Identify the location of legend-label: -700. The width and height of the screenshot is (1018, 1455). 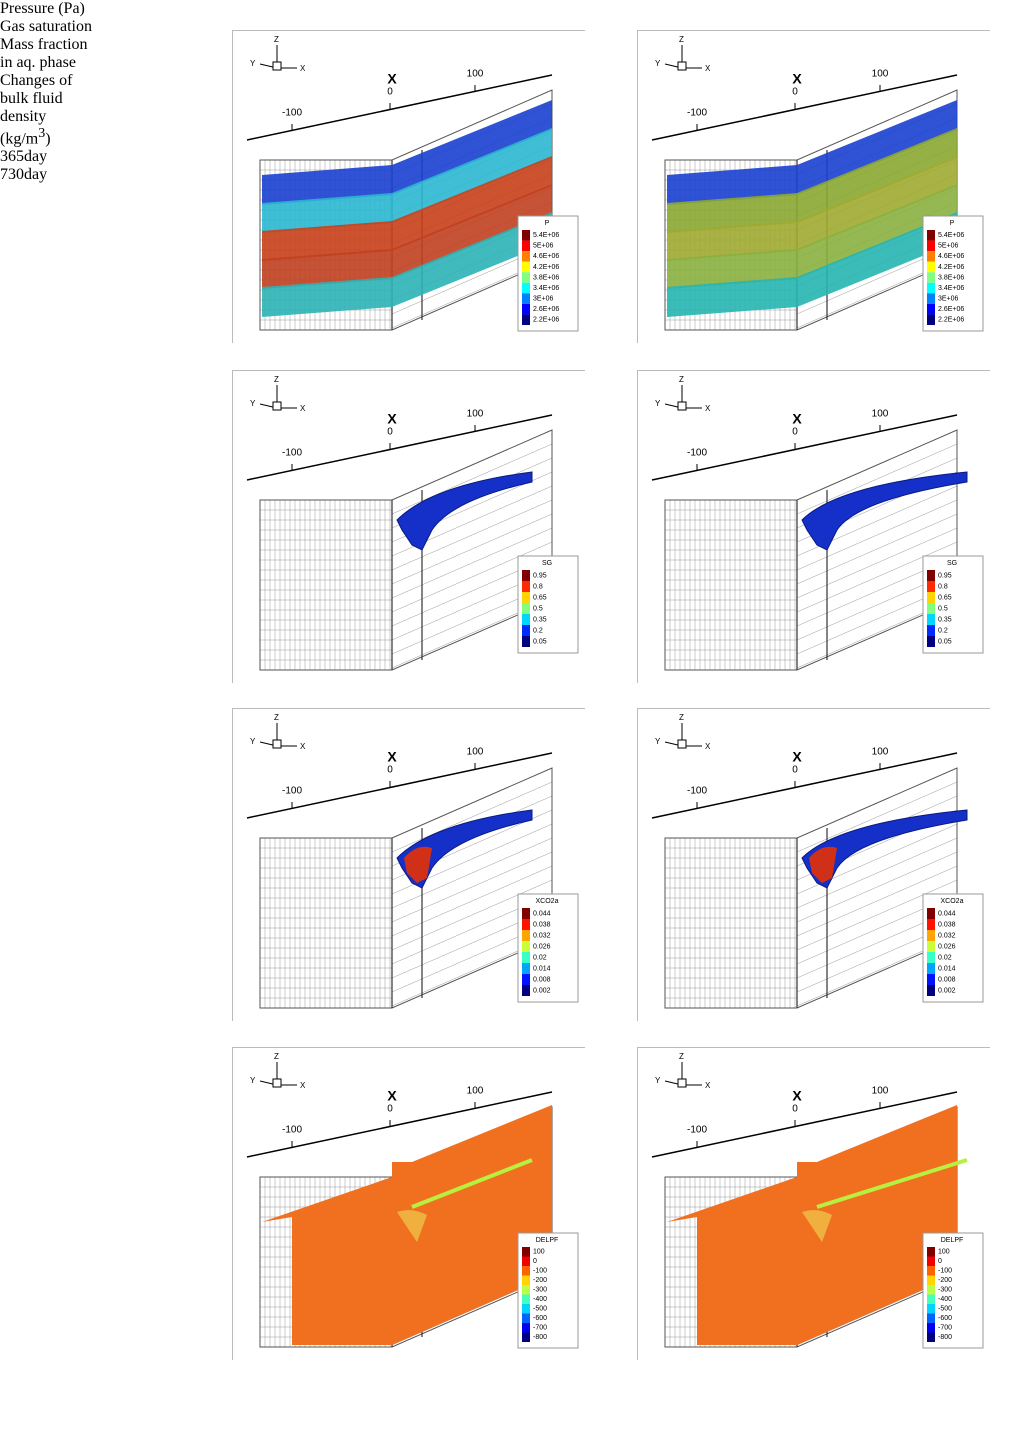
(945, 1328).